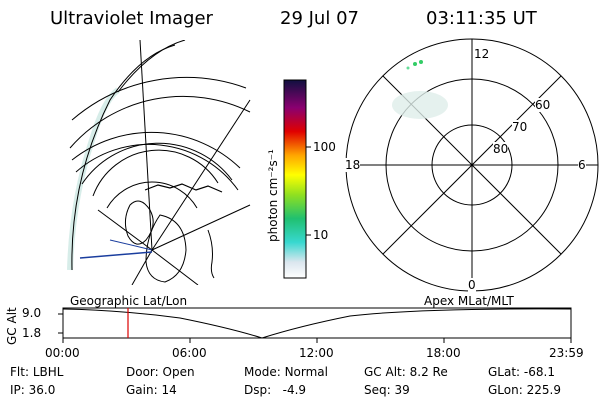  I want to click on colorbar-tick-100: 100, so click(324, 147).